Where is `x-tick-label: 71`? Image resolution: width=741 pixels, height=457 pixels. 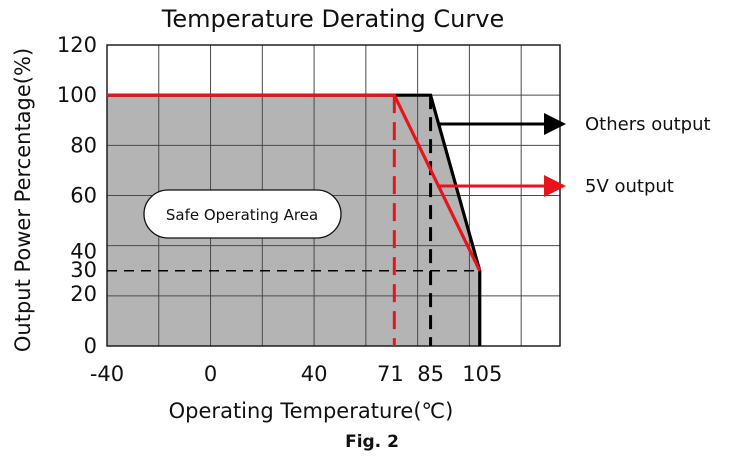 x-tick-label: 71 is located at coordinates (390, 374).